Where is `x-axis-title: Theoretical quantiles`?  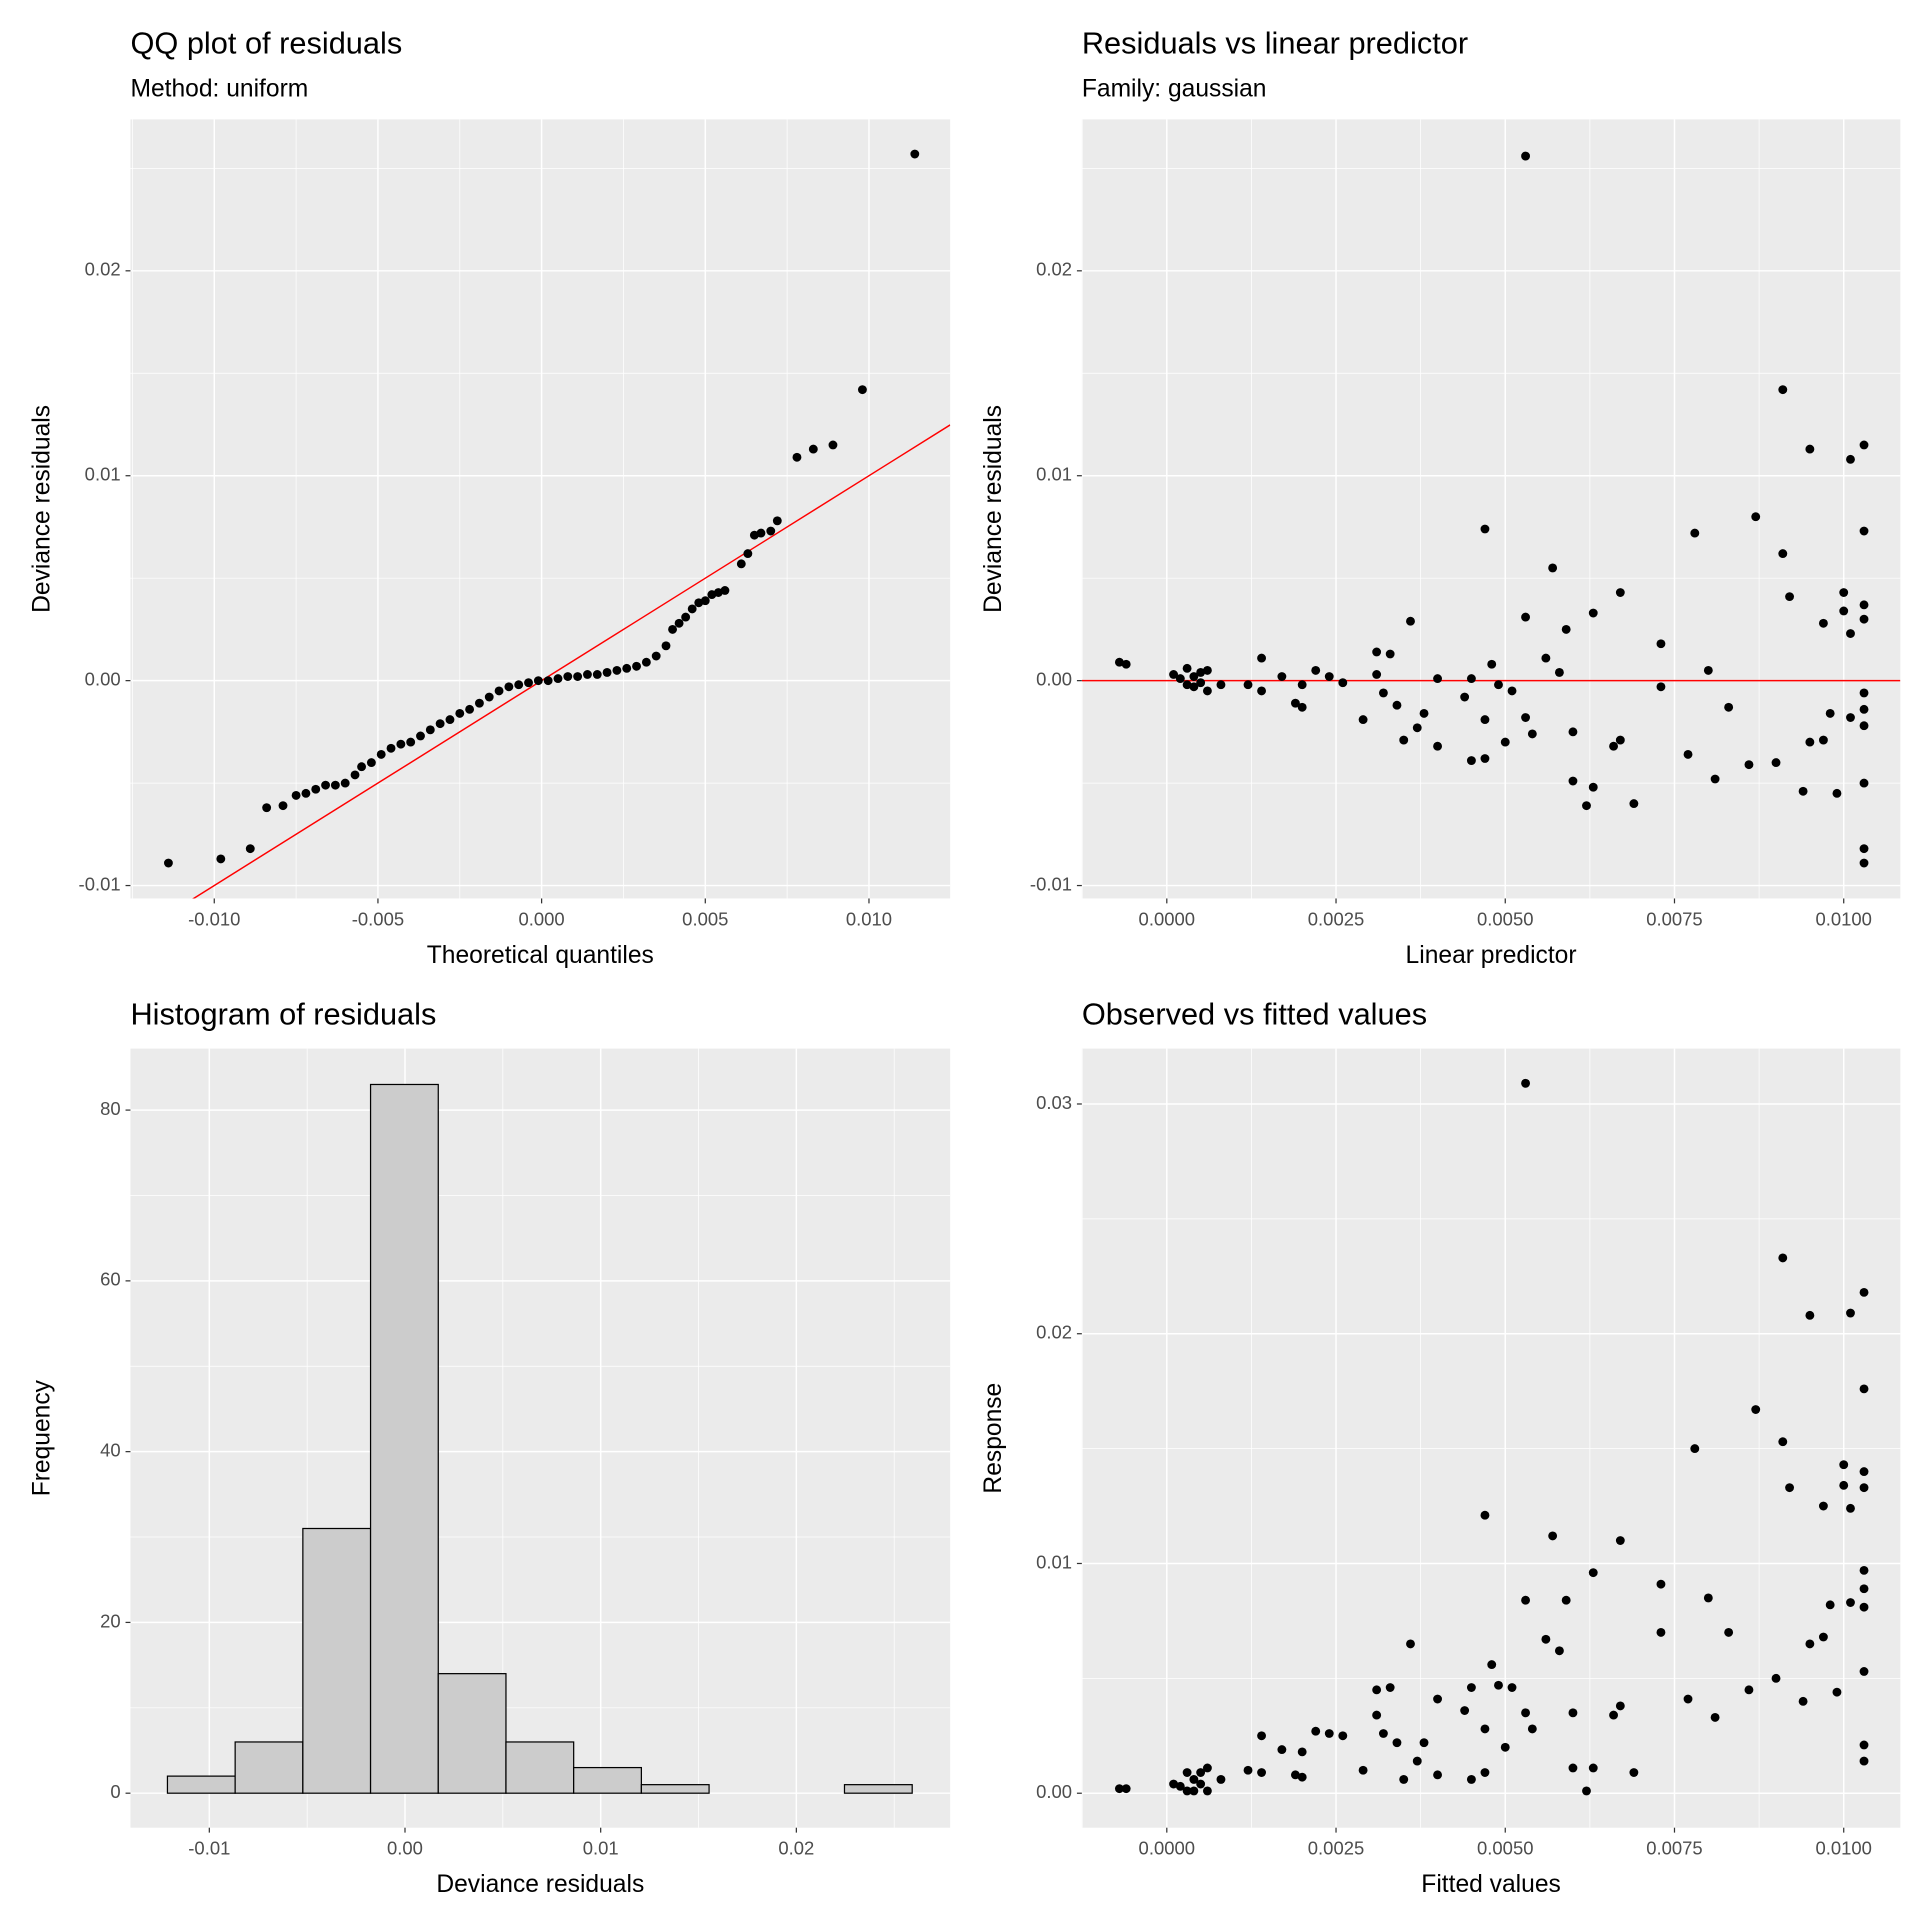 x-axis-title: Theoretical quantiles is located at coordinates (540, 955).